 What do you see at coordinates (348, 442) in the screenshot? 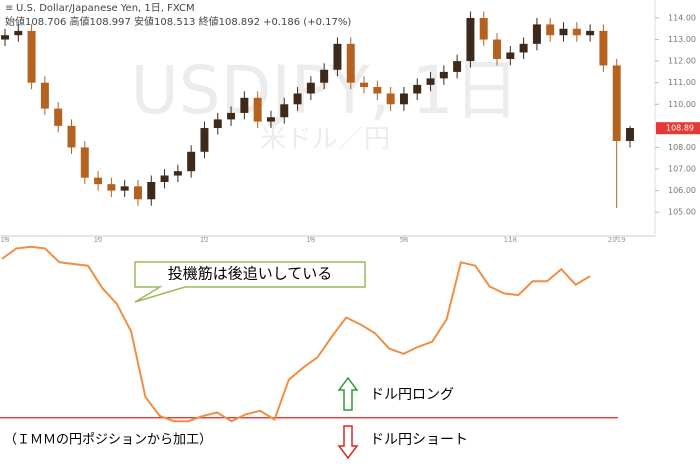
I see `short-arrow` at bounding box center [348, 442].